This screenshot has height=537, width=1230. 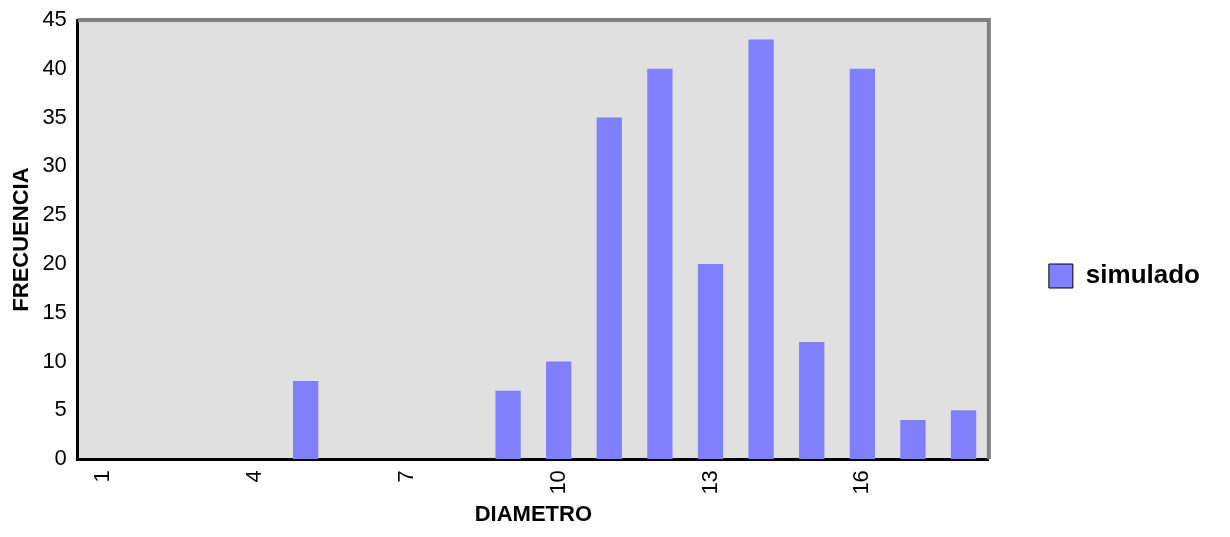 I want to click on y-tick-label: 20, so click(x=54, y=263).